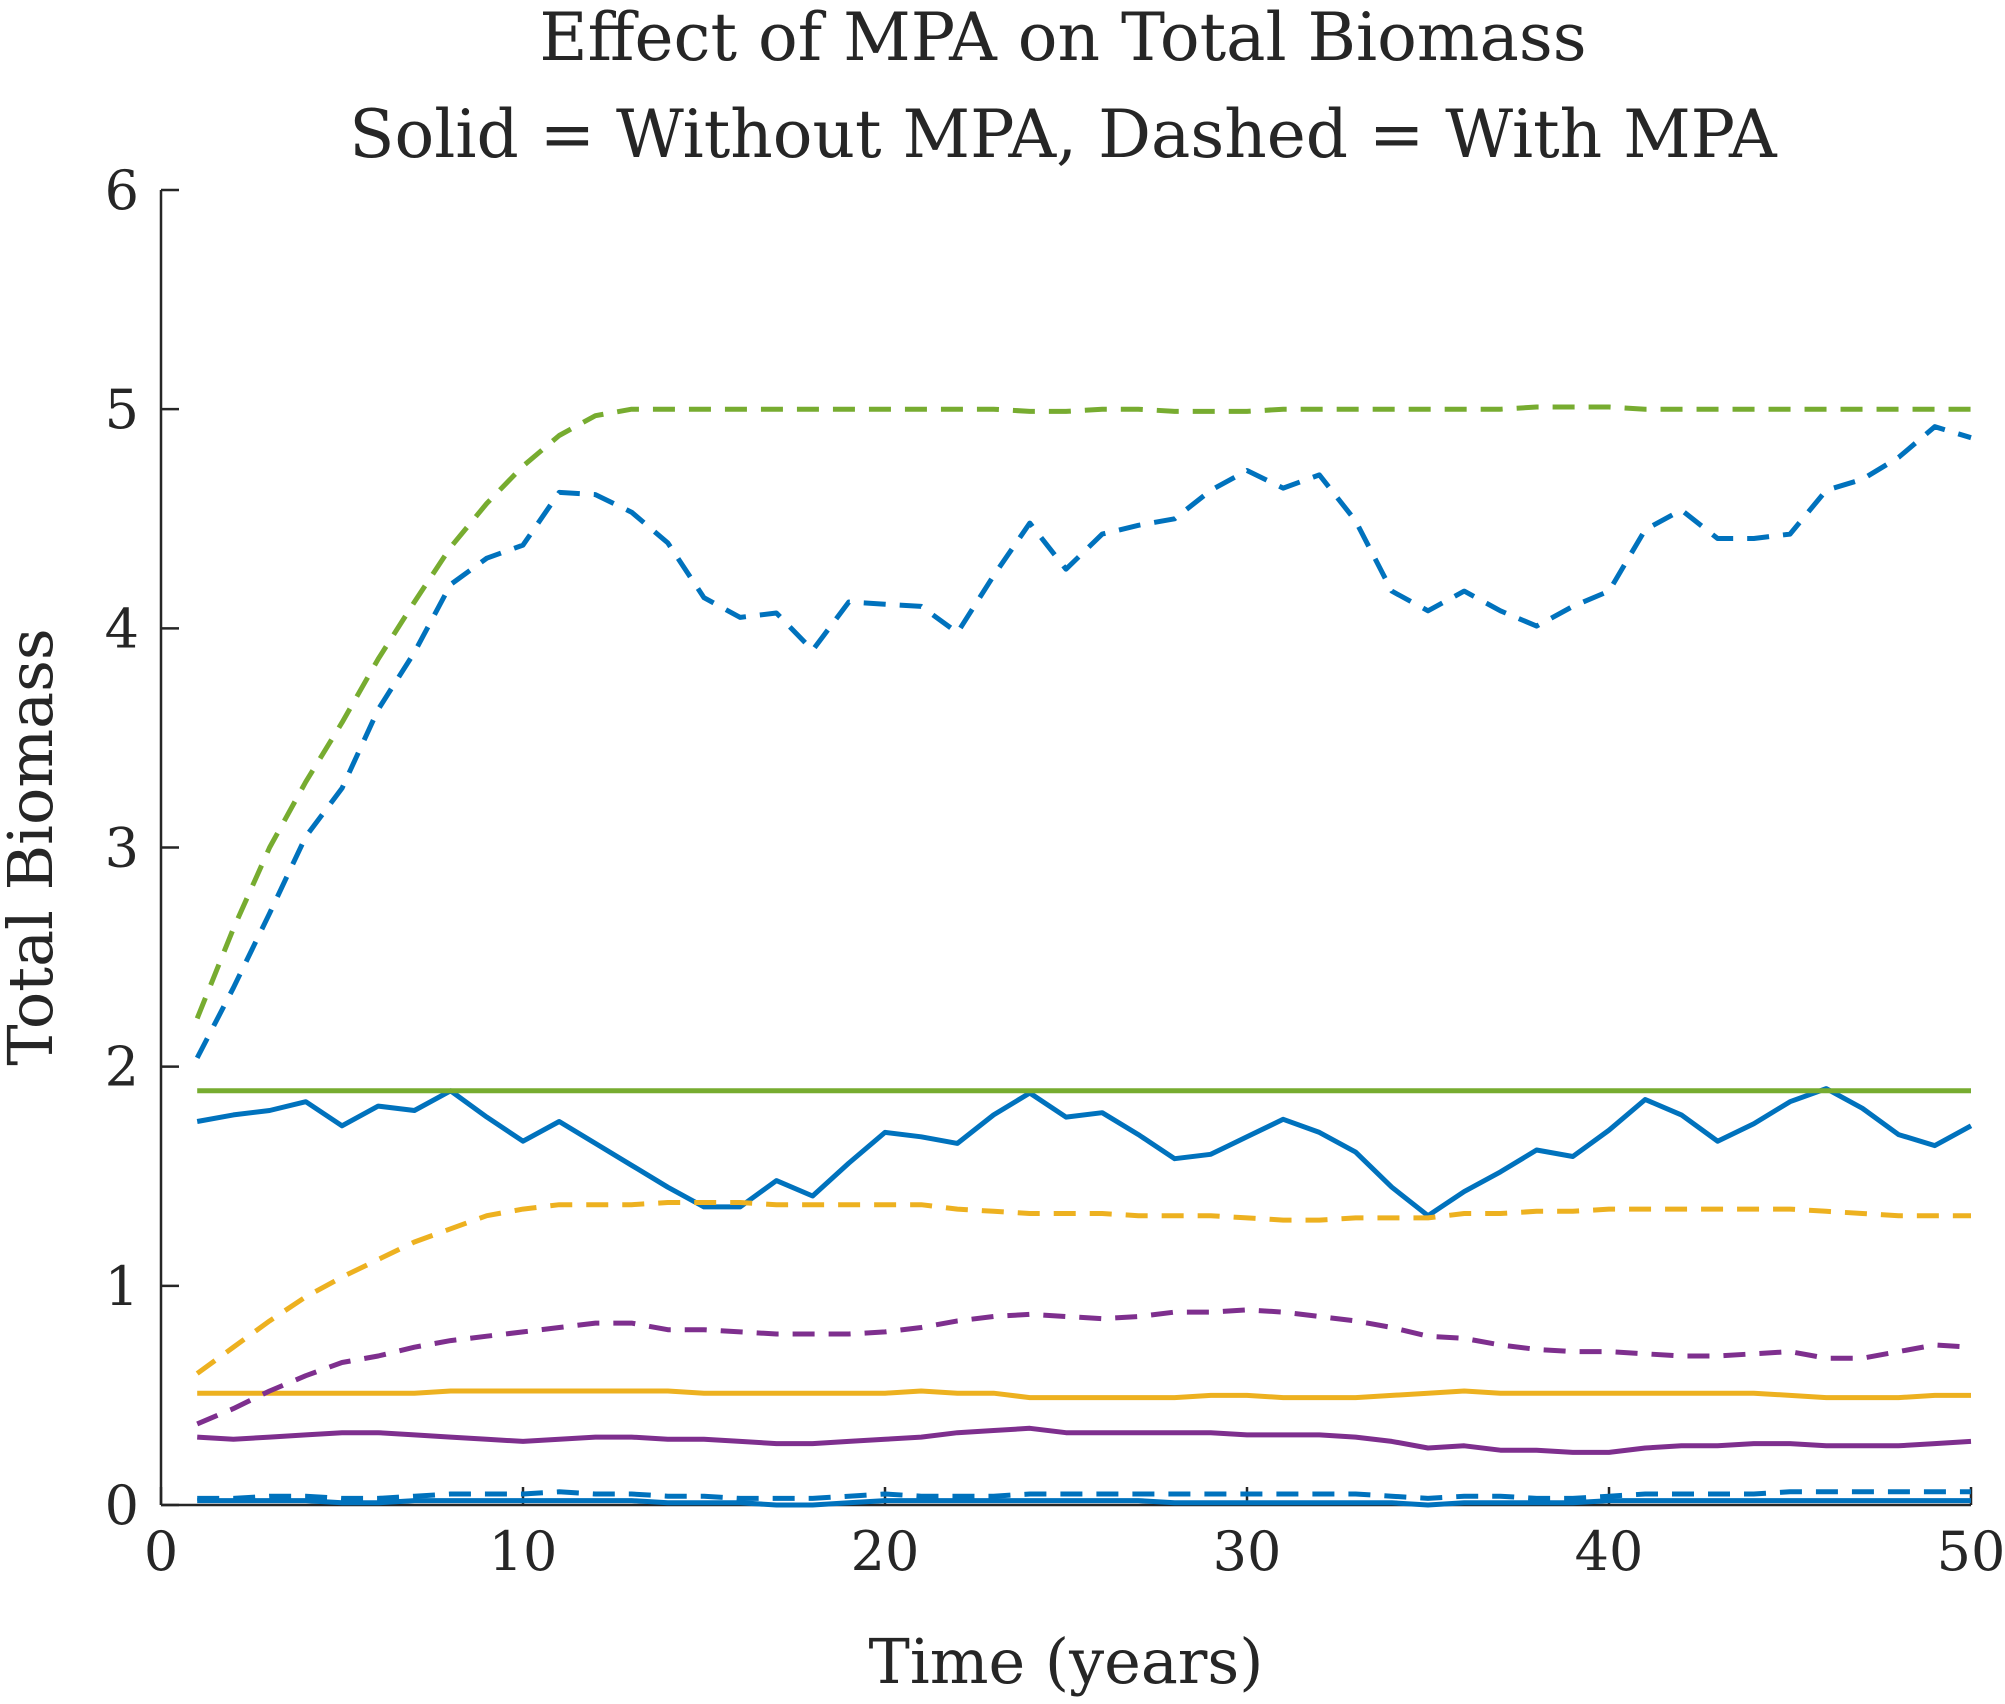  I want to click on x-tick-label: 30, so click(1247, 1551).